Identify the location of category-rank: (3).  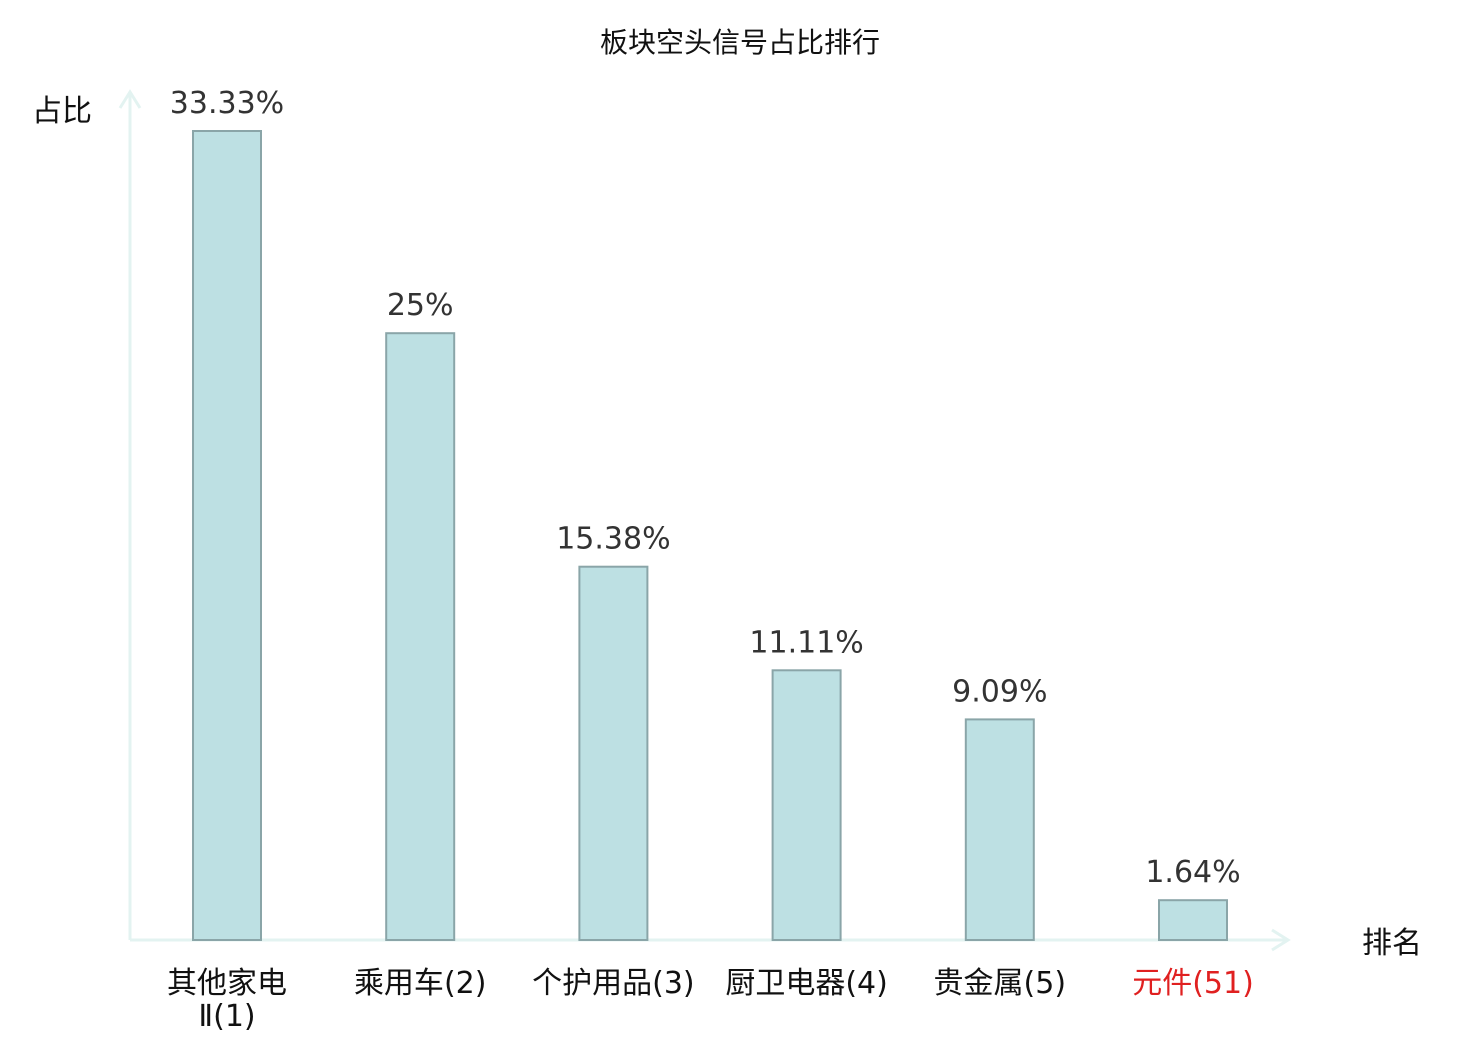
(673, 983).